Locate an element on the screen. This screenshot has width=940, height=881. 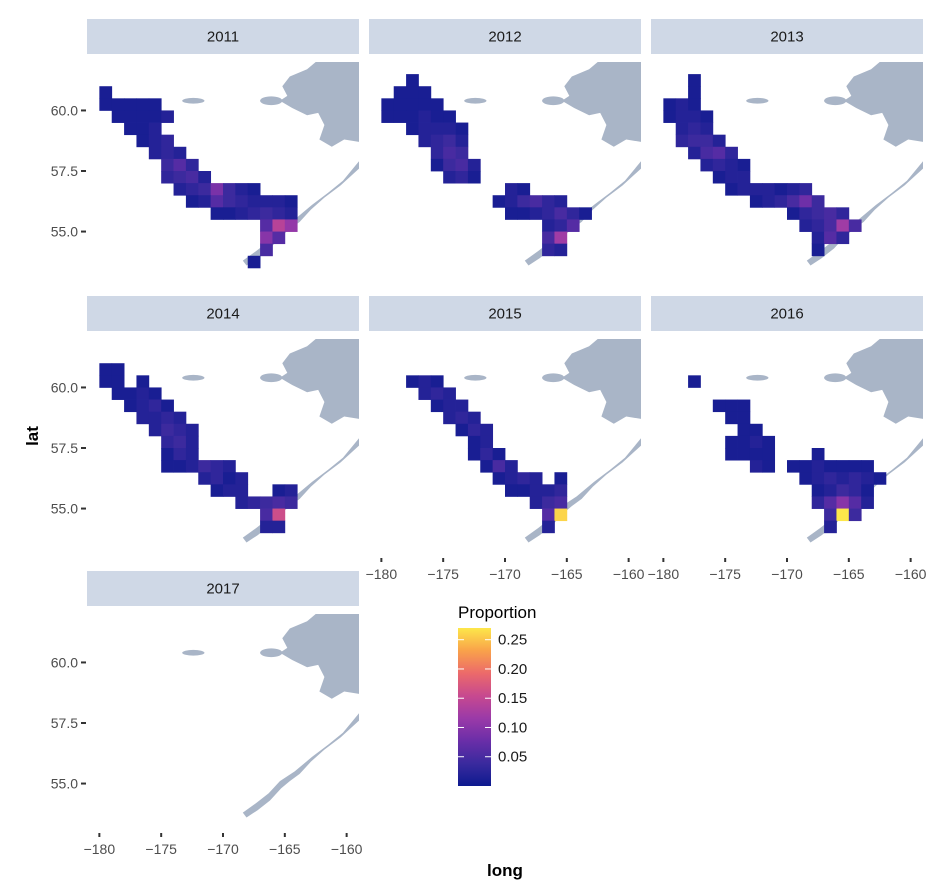
facet-strip-label: 2016 is located at coordinates (786, 314).